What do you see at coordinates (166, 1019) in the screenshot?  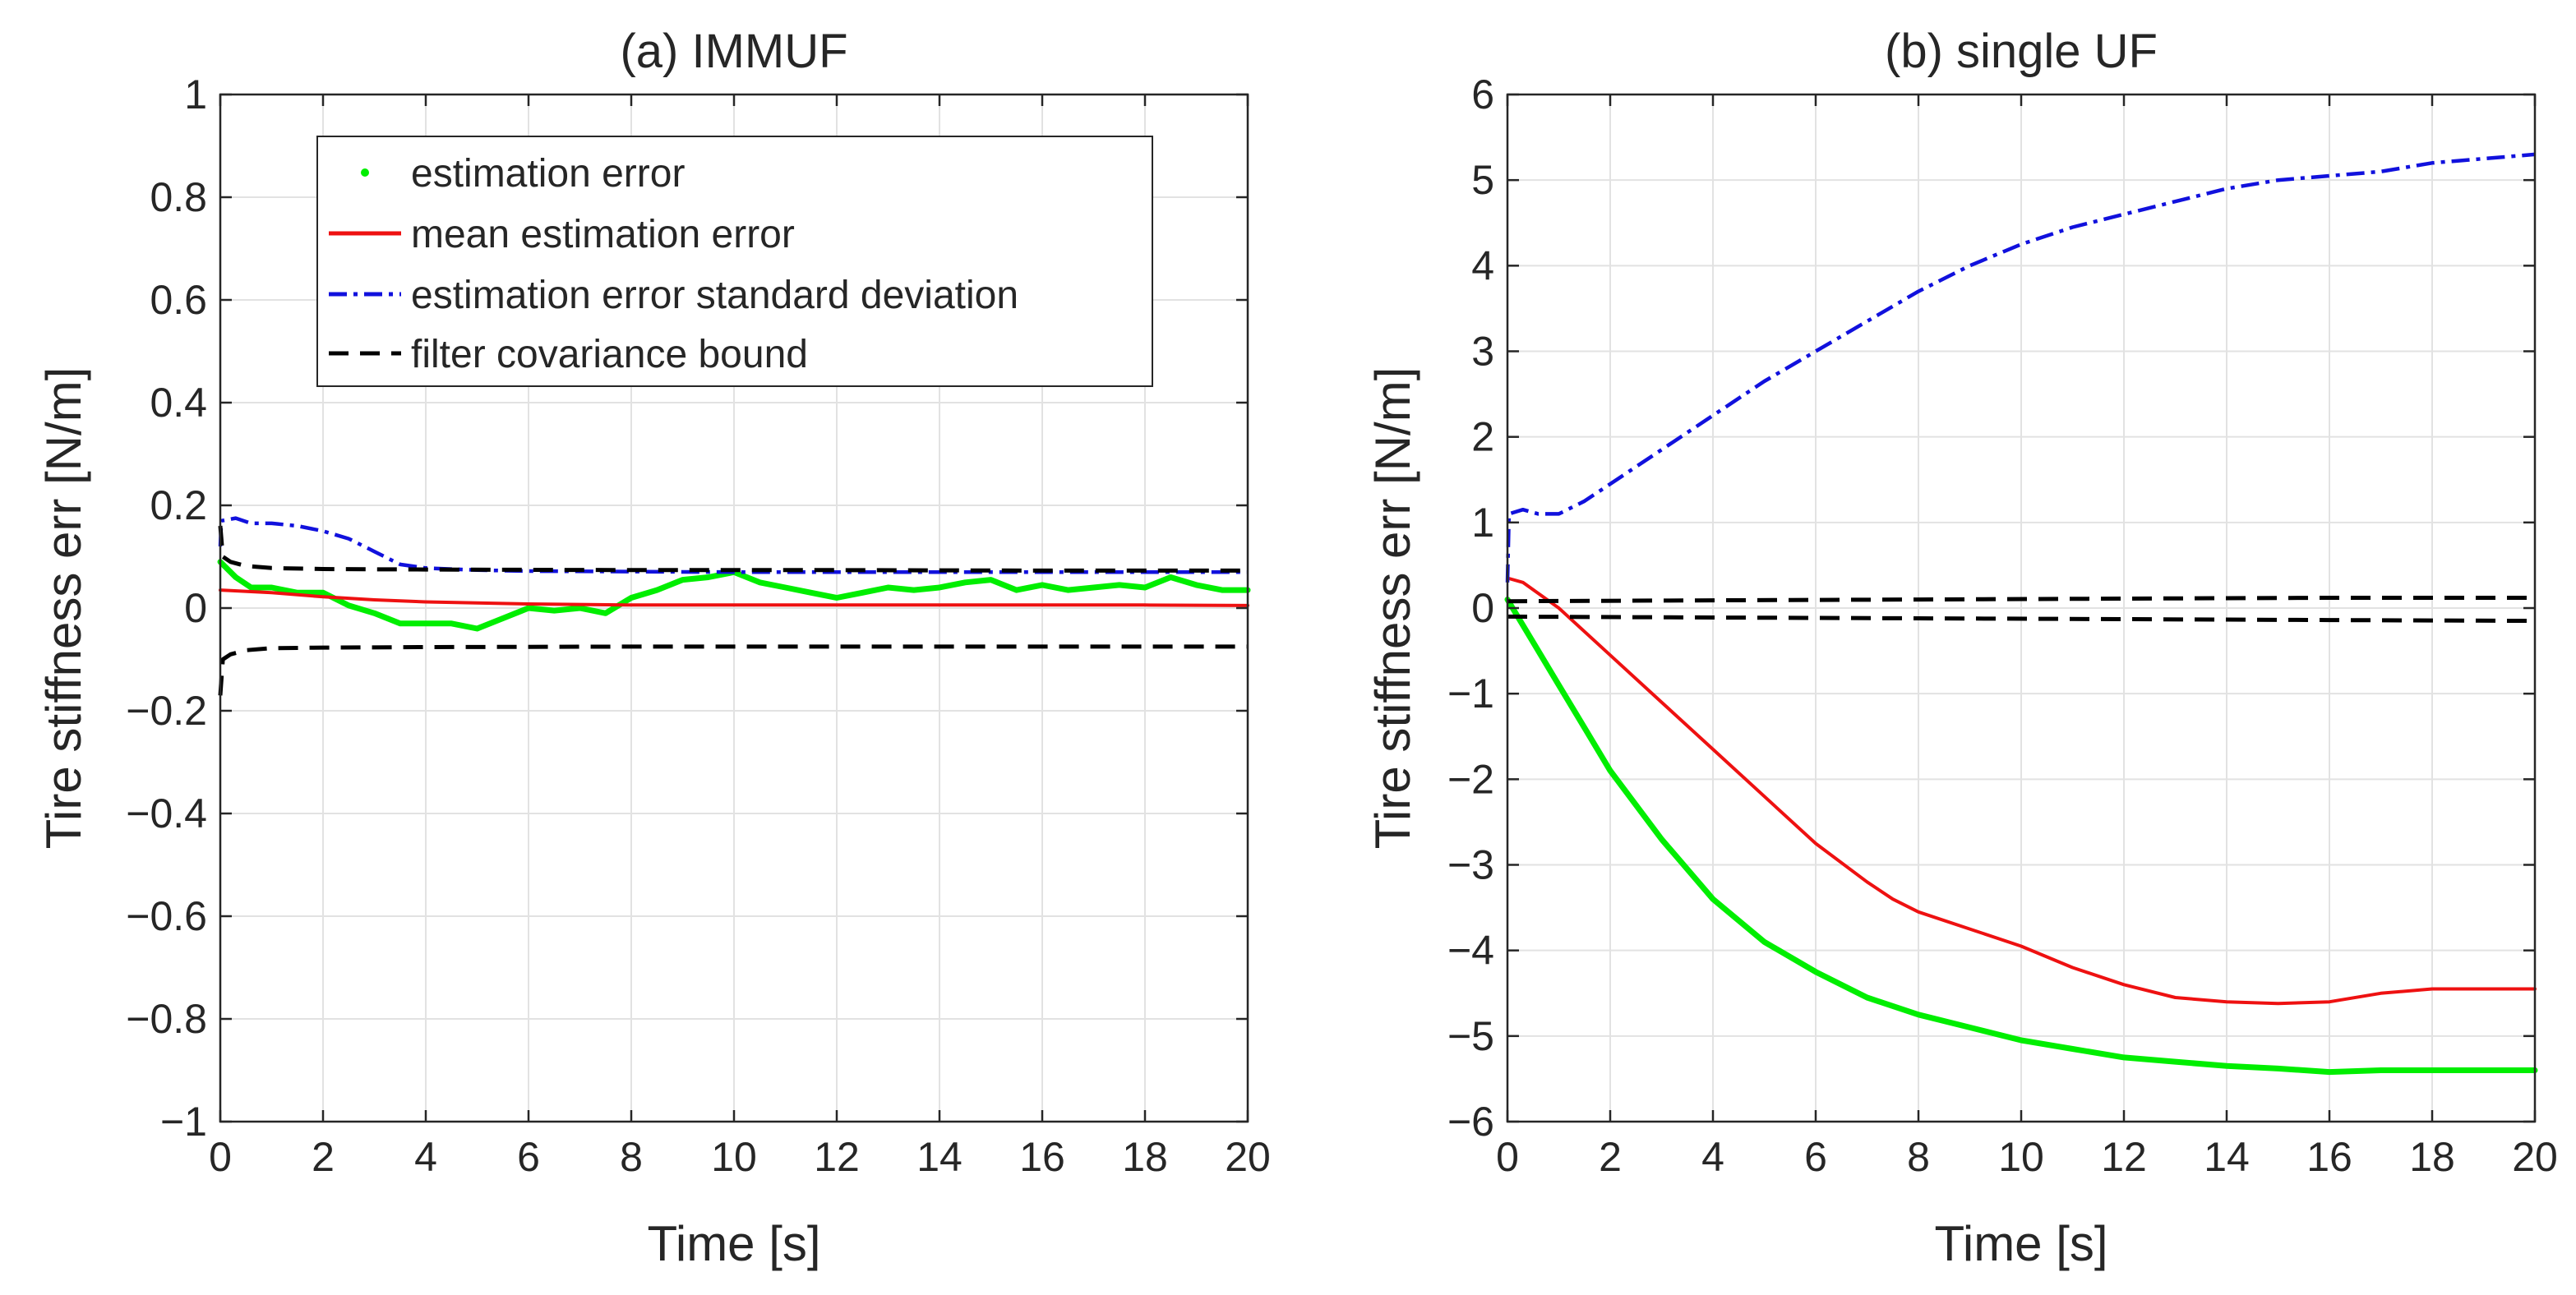 I see `y-tick-label: −0.8` at bounding box center [166, 1019].